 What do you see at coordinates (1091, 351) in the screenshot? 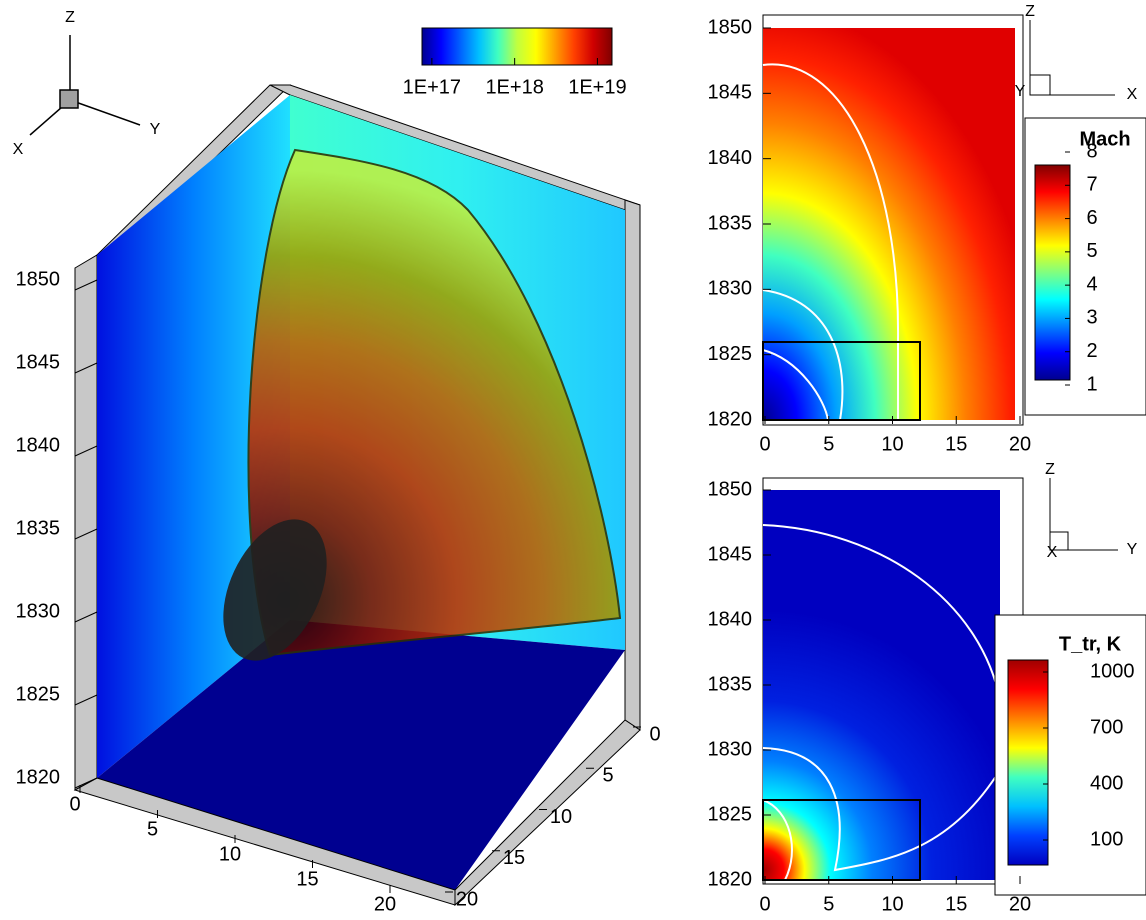
I see `colorbar-label: 2` at bounding box center [1091, 351].